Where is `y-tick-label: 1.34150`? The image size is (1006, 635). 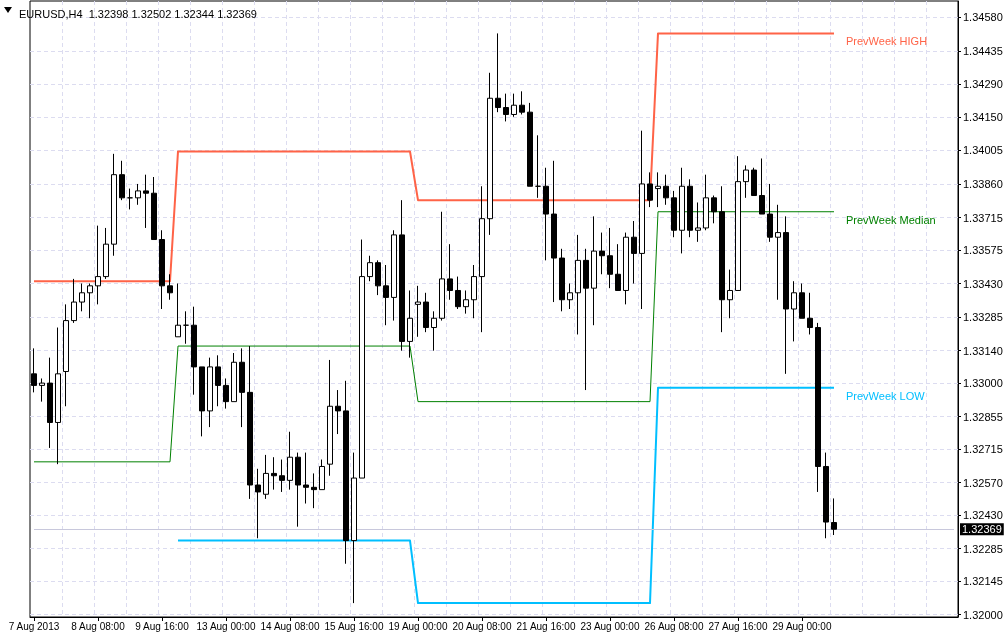
y-tick-label: 1.34150 is located at coordinates (983, 116).